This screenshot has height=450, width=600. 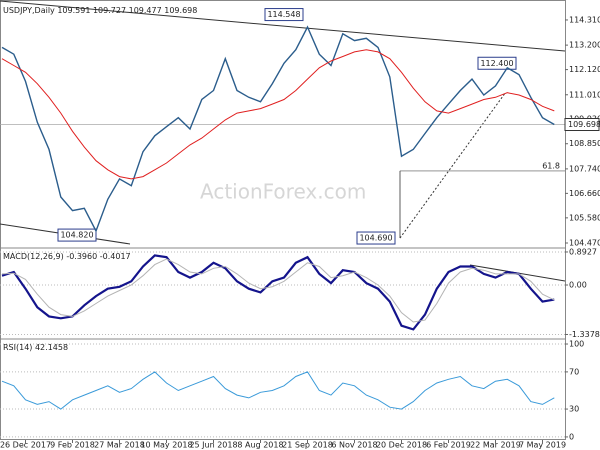 I want to click on y-tick-label: 70, so click(x=574, y=371).